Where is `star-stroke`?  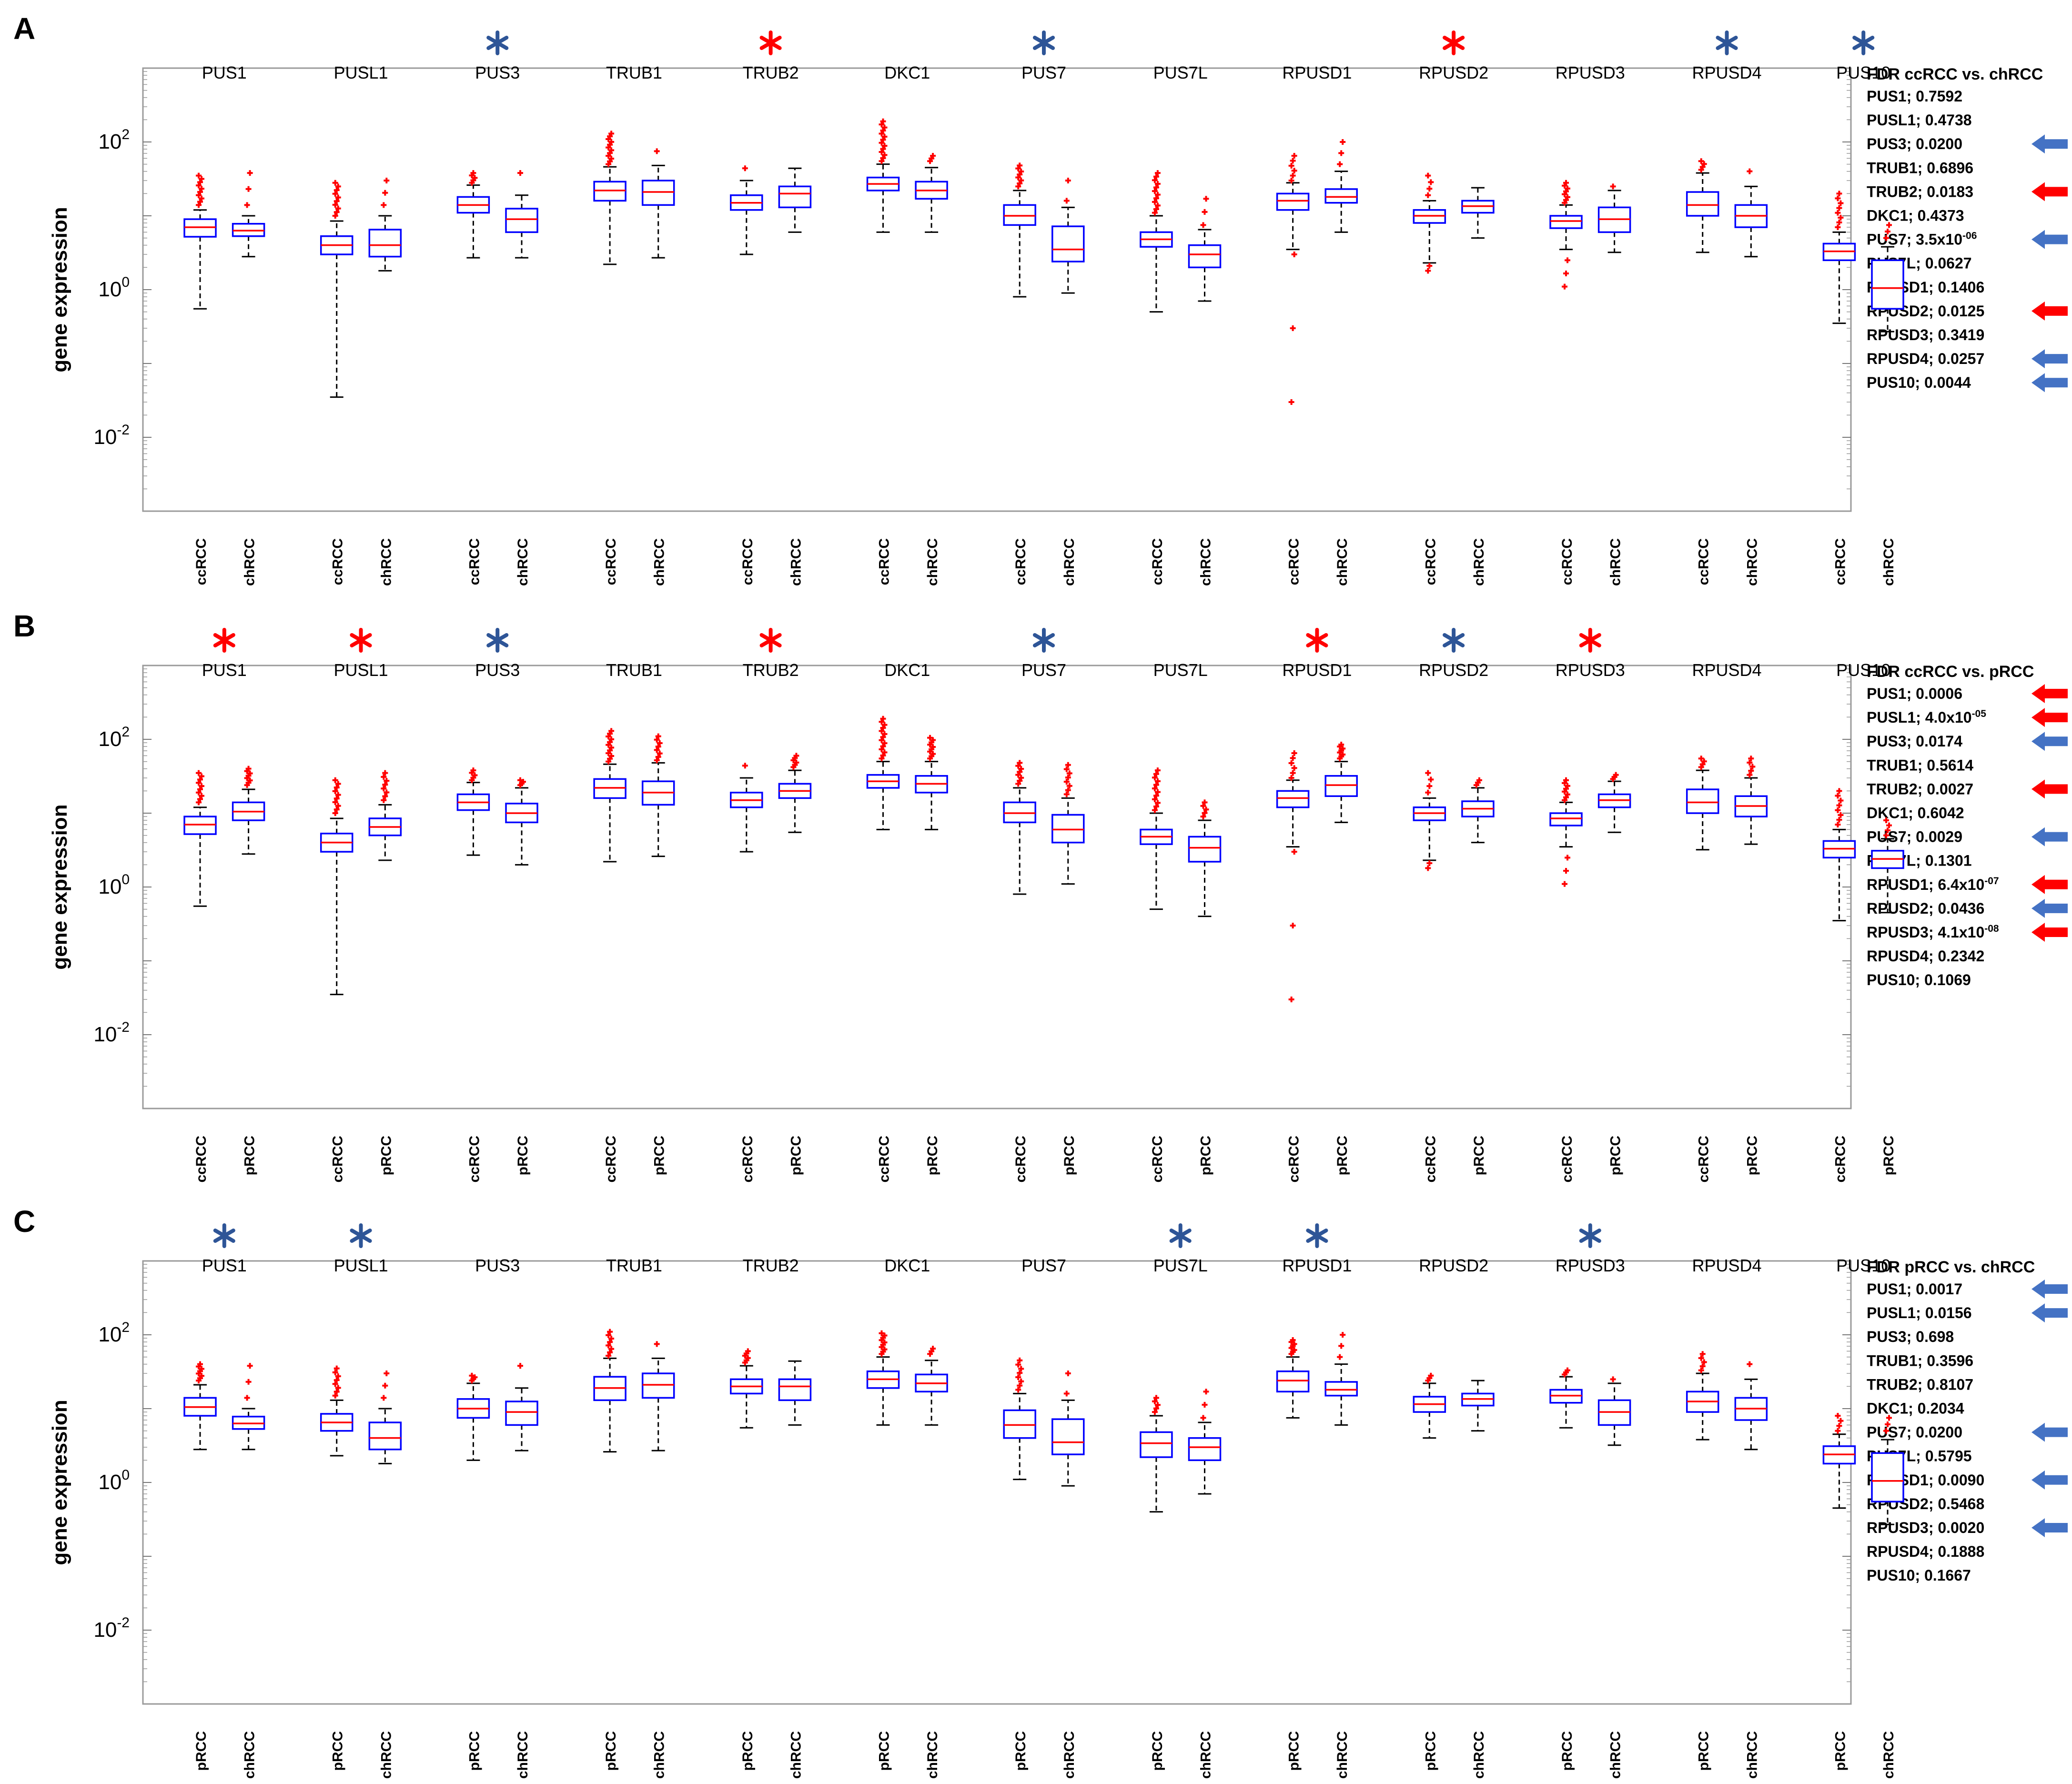
star-stroke is located at coordinates (224, 1236).